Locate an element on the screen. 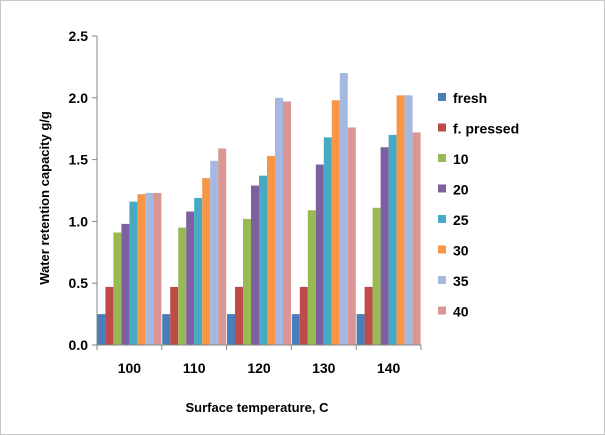 The image size is (605, 436). y-tick-label: 0.0 is located at coordinates (79, 345).